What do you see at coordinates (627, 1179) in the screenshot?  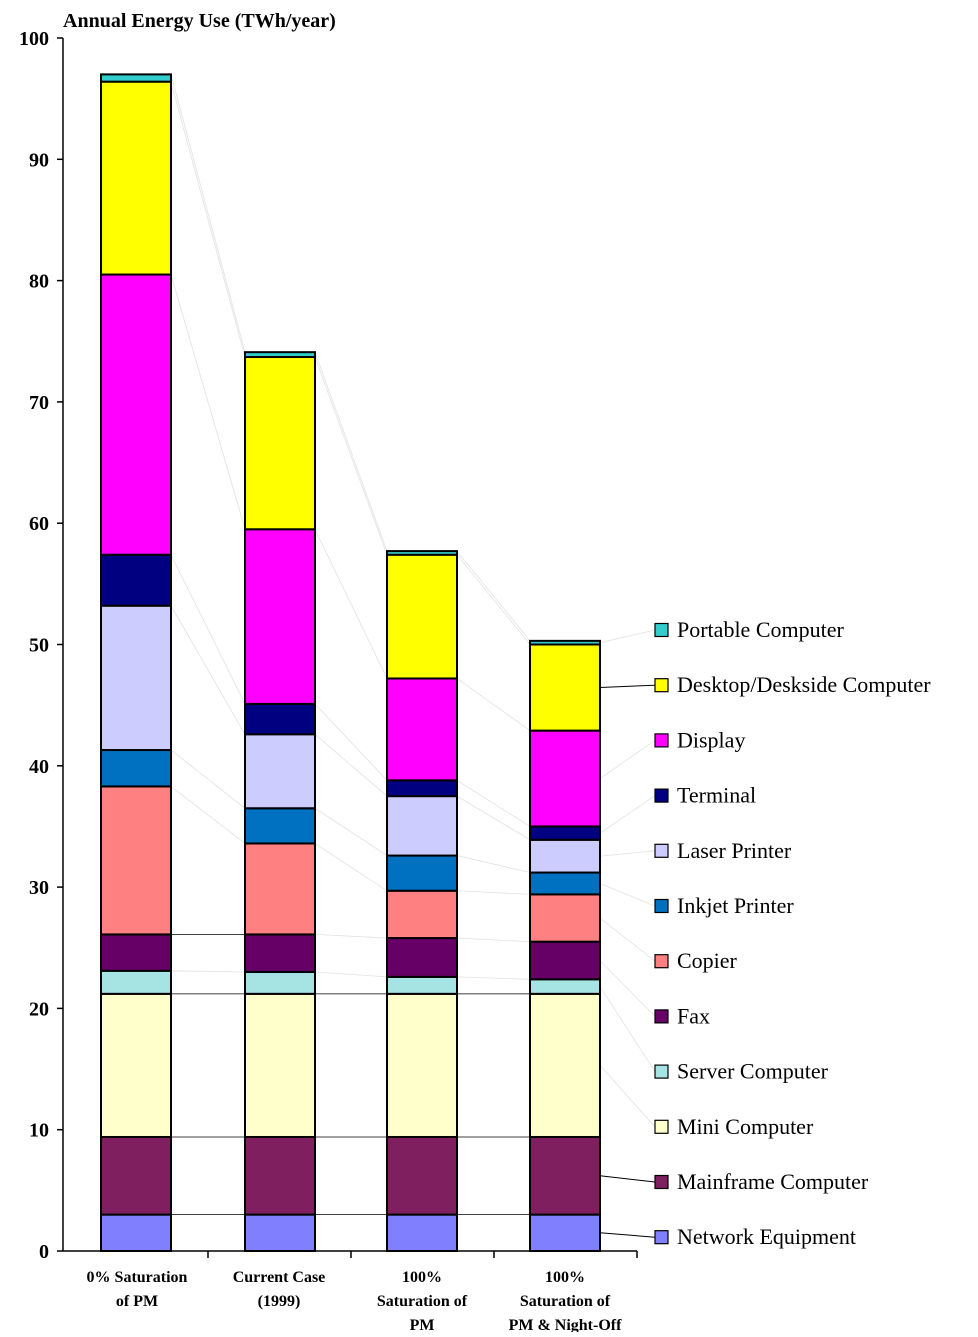 I see `leader-line-mainframe-computer` at bounding box center [627, 1179].